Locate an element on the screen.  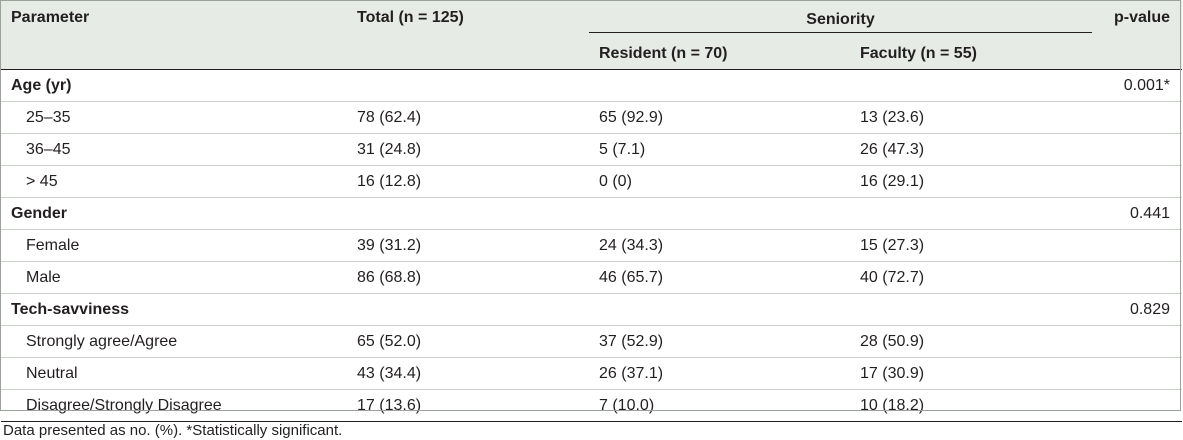
total-cell: 86 (68.8) is located at coordinates (468, 277).